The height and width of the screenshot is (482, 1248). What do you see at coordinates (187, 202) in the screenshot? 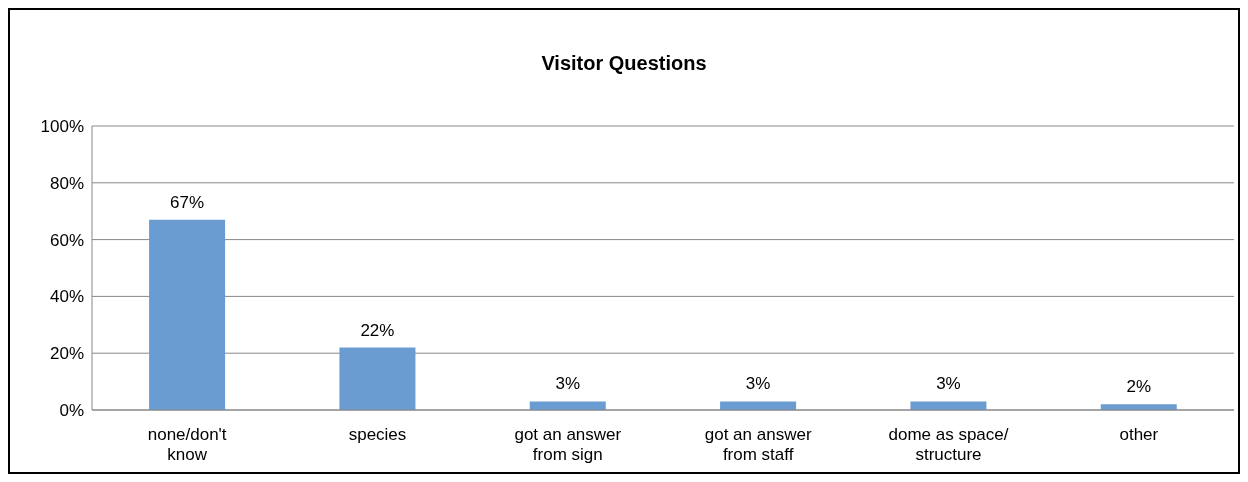
I see `data-label: 67%` at bounding box center [187, 202].